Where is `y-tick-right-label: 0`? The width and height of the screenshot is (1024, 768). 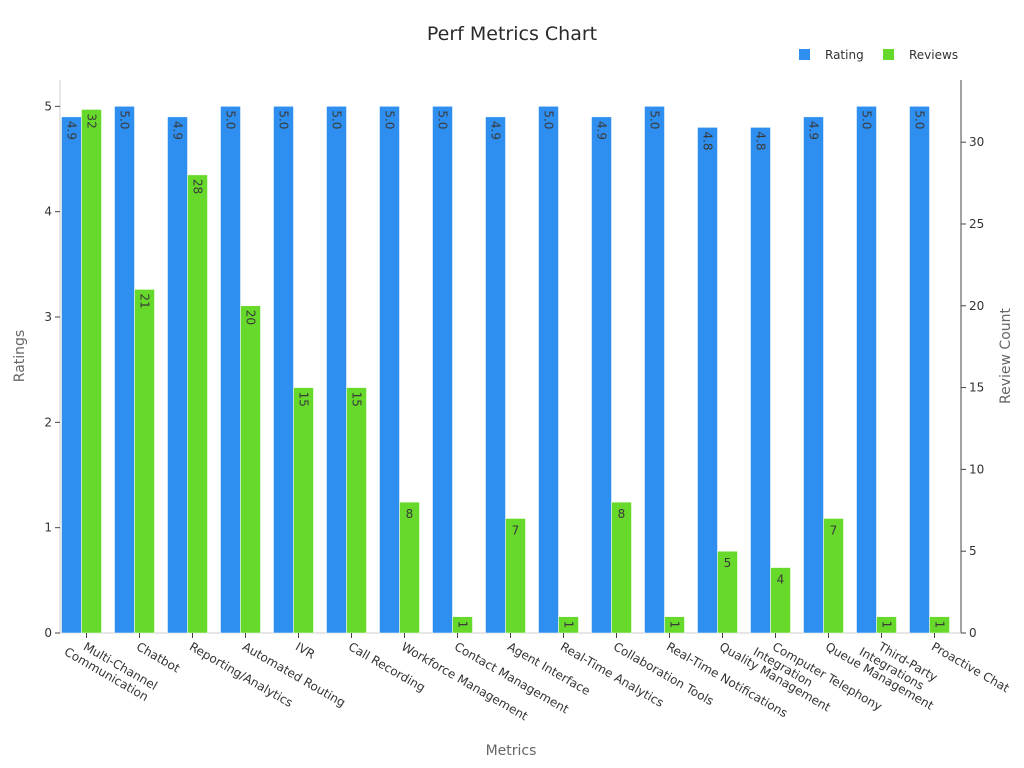
y-tick-right-label: 0 is located at coordinates (973, 633).